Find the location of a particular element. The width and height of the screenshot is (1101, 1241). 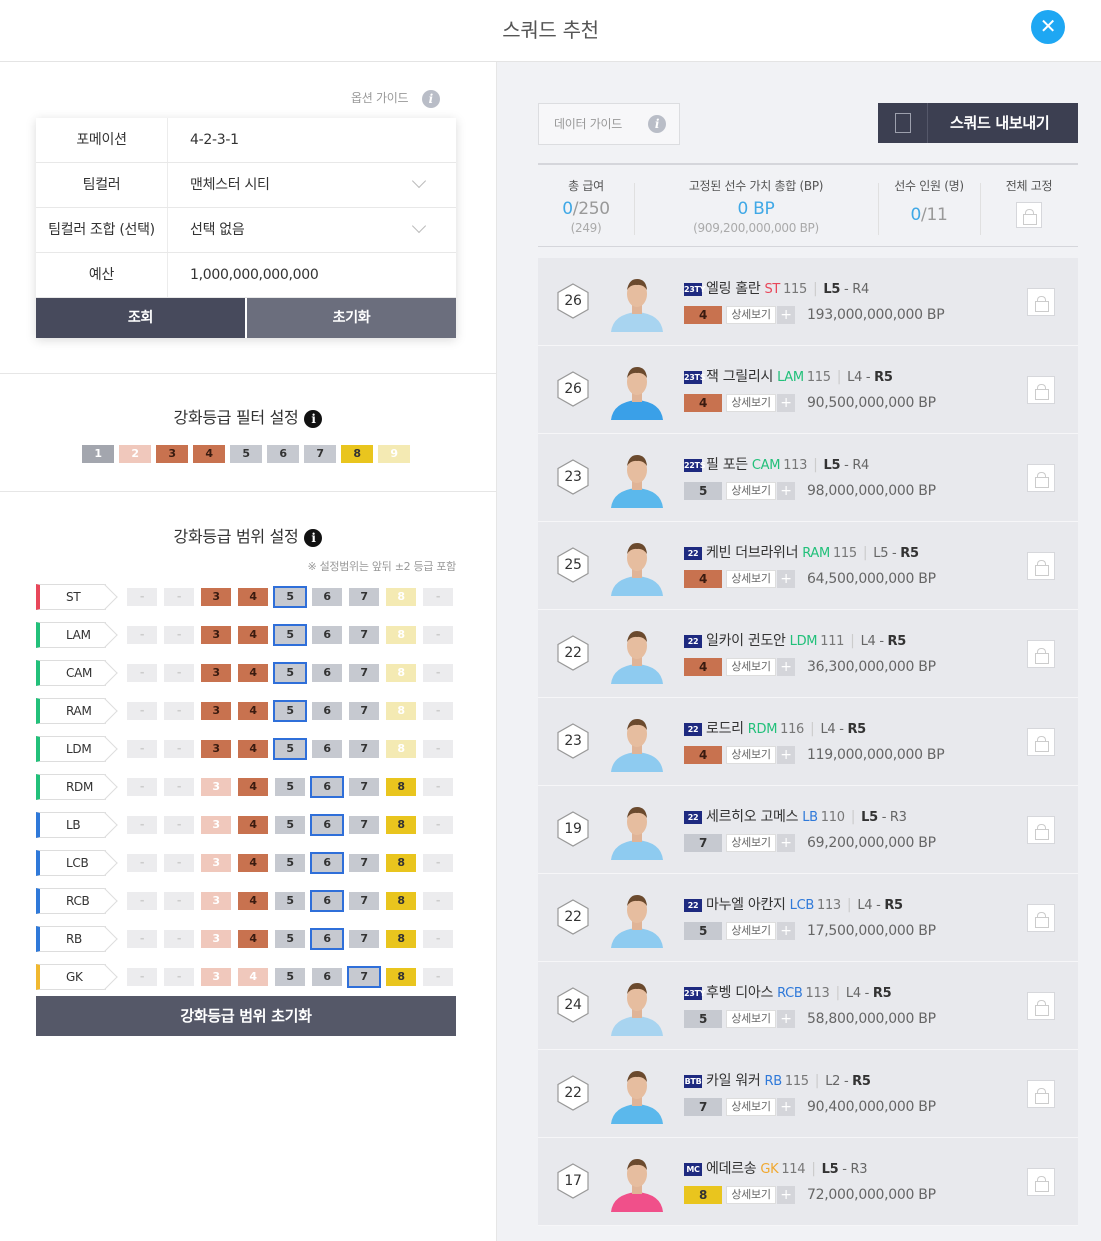

range-reset-button: 강화등급 범위 초기화 is located at coordinates (246, 1016).